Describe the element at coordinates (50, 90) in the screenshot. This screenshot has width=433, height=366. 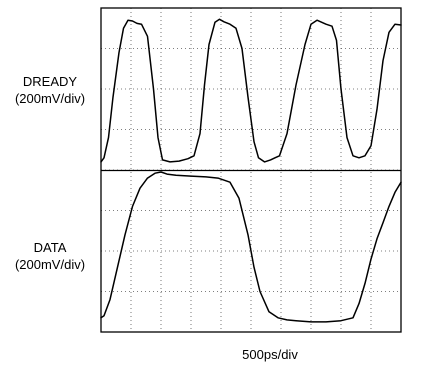
I see `channel-1-label: DREADY (200mV/div)` at that location.